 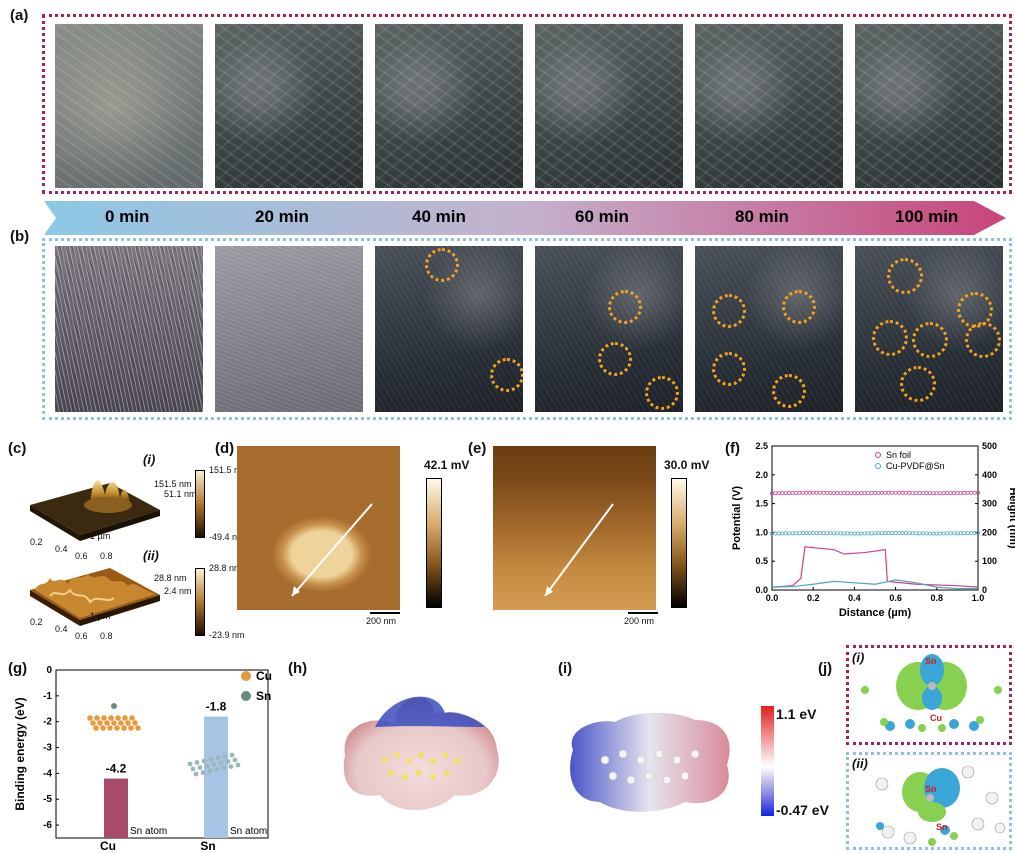 What do you see at coordinates (761, 590) in the screenshot?
I see `y-tick-label: 0.0` at bounding box center [761, 590].